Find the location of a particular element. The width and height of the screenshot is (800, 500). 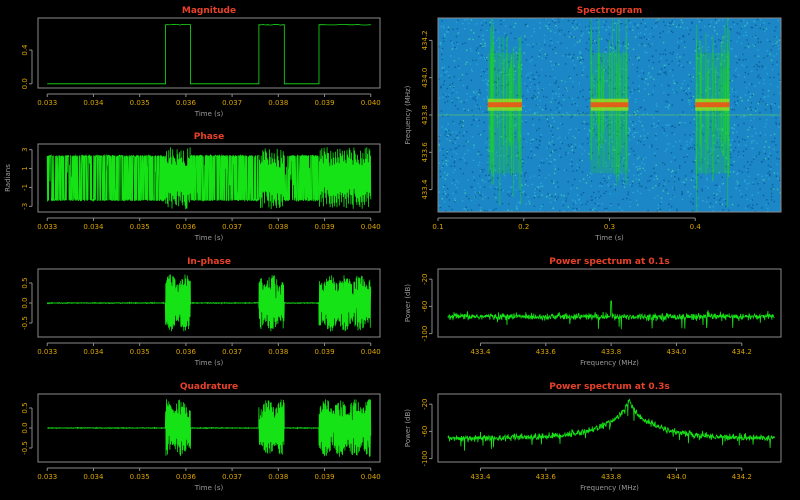

spectrogram-y-axis-label: Frequency (MHz) is located at coordinates (408, 114).